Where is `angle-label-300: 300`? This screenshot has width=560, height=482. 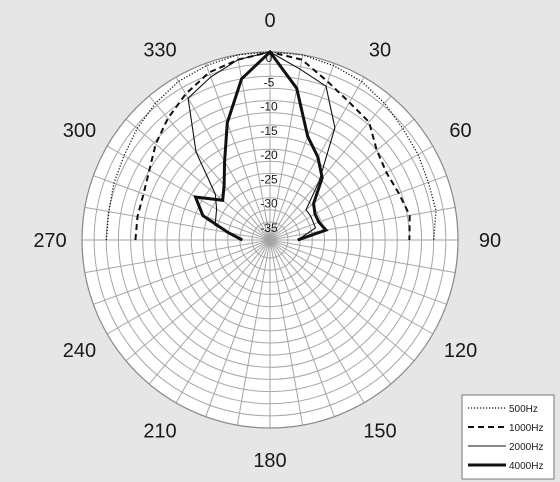 angle-label-300: 300 is located at coordinates (79, 131).